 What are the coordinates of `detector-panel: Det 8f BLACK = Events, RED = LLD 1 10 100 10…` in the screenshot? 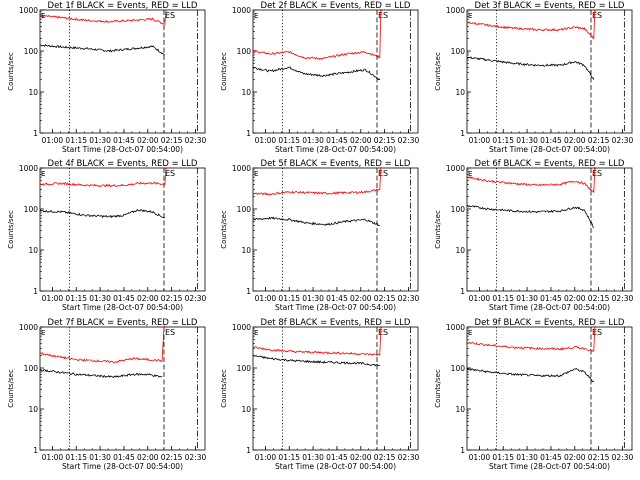 It's located at (319, 394).